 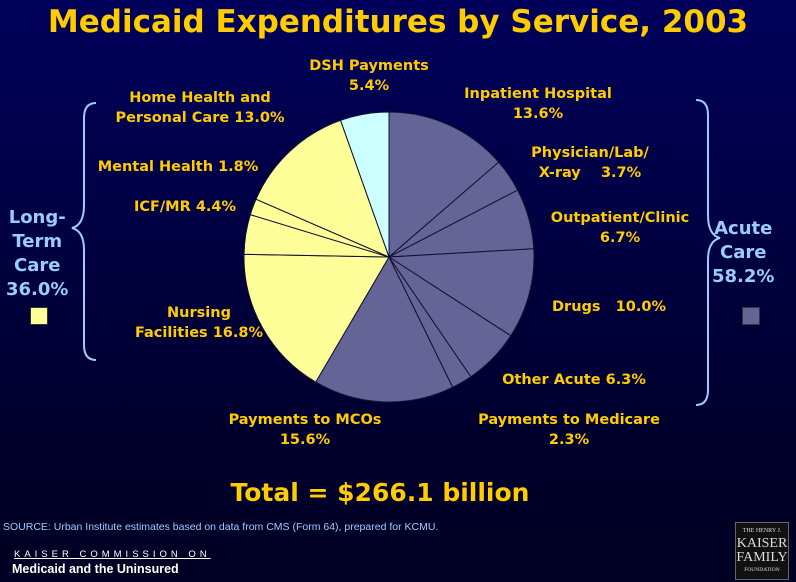 I want to click on slice-label: DSH Payments 5.4%, so click(x=369, y=76).